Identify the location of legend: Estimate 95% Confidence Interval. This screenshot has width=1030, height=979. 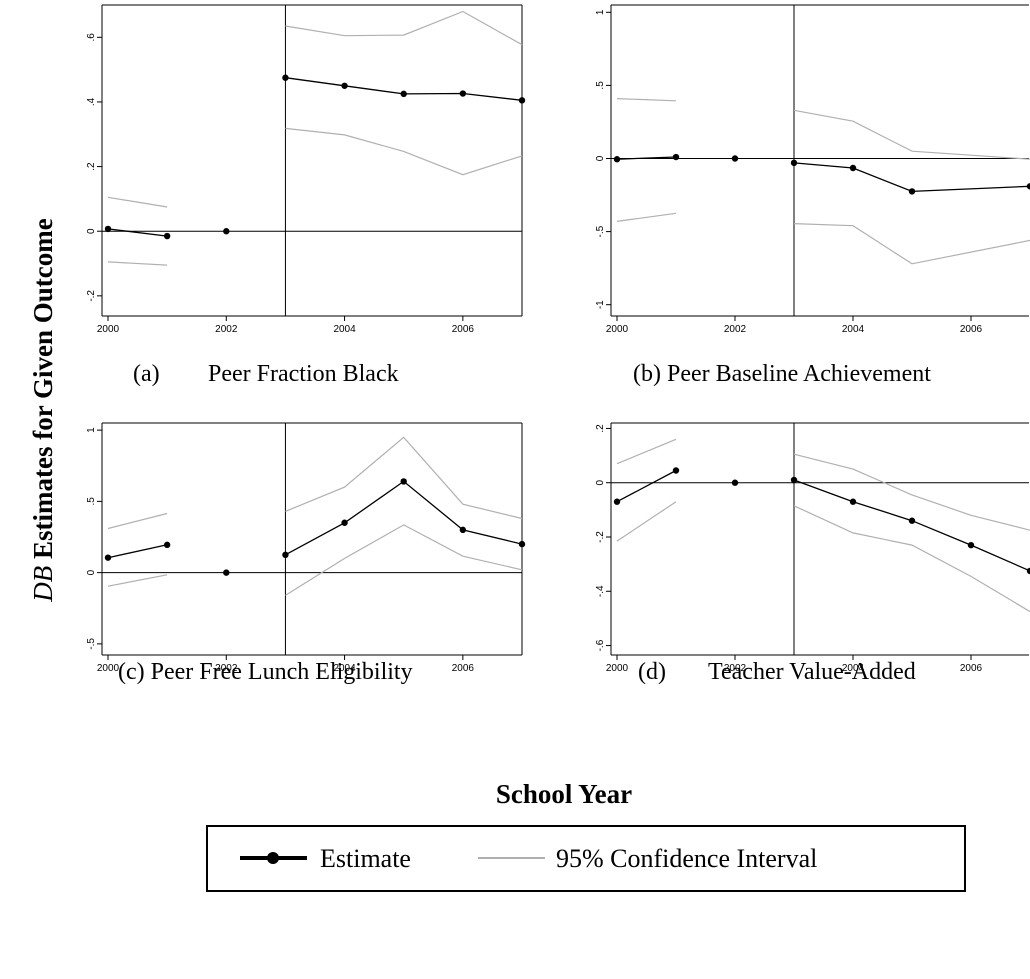
(586, 858).